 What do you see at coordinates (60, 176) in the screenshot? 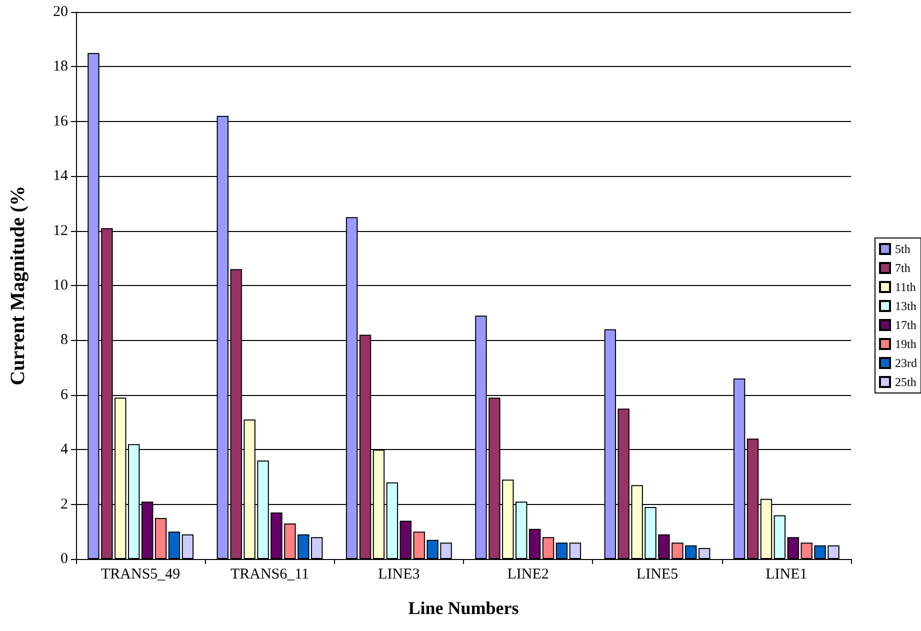
I see `y-tick-label: 14` at bounding box center [60, 176].